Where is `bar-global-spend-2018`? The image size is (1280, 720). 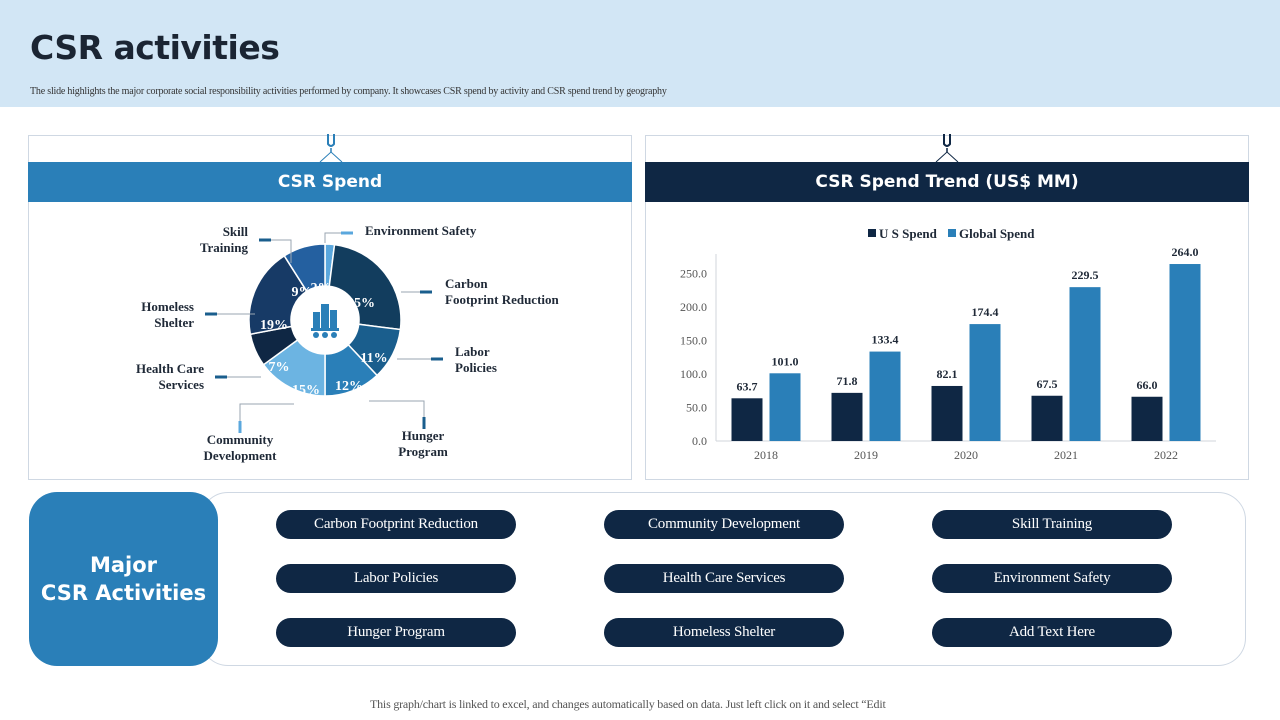 bar-global-spend-2018 is located at coordinates (785, 407).